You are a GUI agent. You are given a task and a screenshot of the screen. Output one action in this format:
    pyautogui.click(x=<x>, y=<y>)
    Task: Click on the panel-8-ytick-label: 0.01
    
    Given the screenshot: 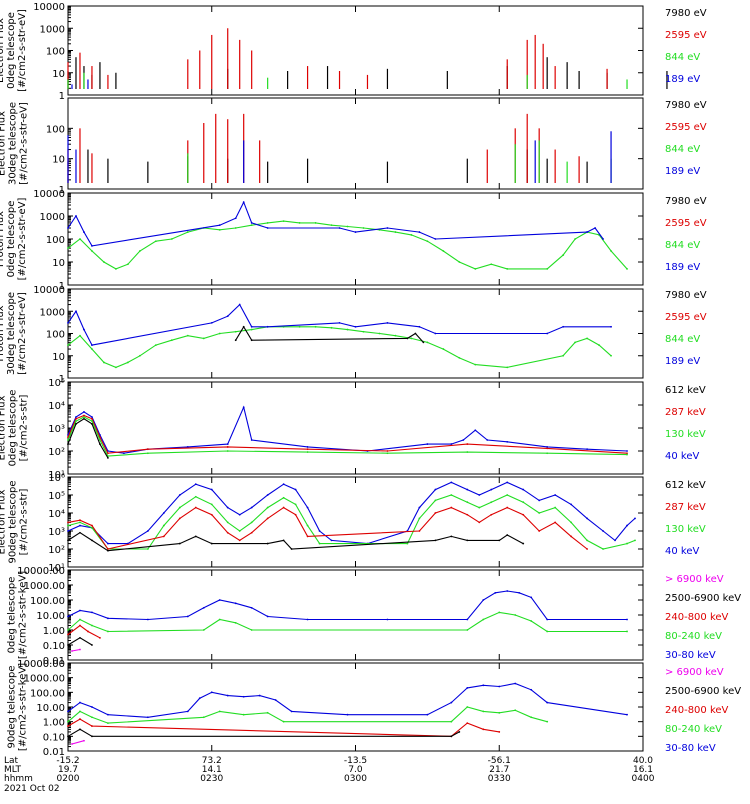 What is the action you would take?
    pyautogui.click(x=54, y=752)
    